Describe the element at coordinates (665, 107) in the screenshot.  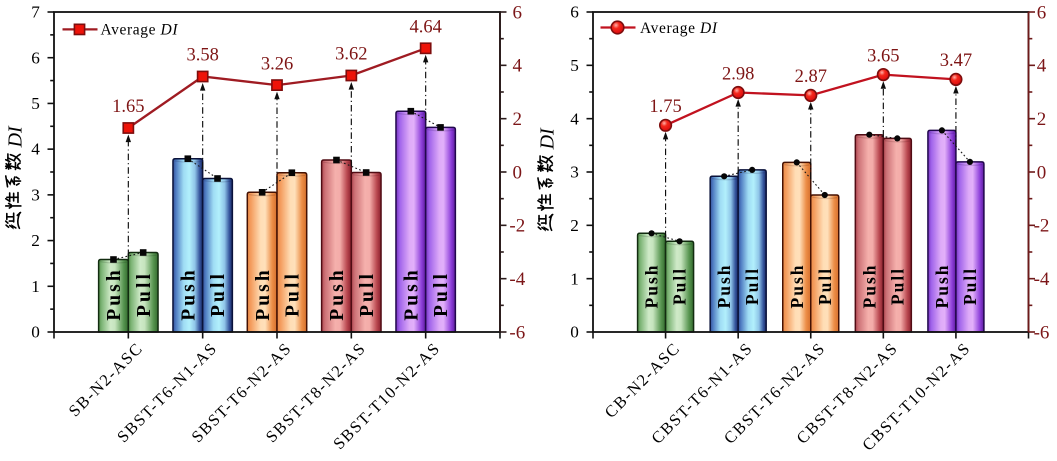
I see `svg-text: 1.75` at that location.